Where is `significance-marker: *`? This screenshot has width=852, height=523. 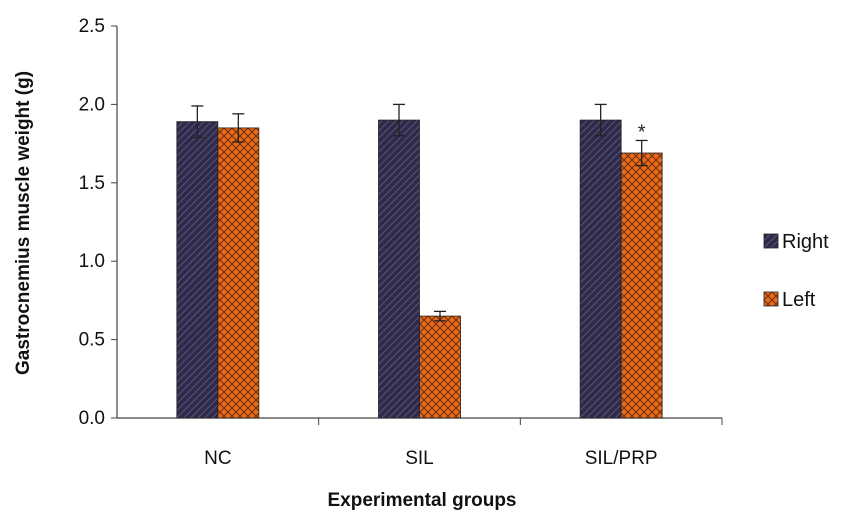
significance-marker: * is located at coordinates (642, 132).